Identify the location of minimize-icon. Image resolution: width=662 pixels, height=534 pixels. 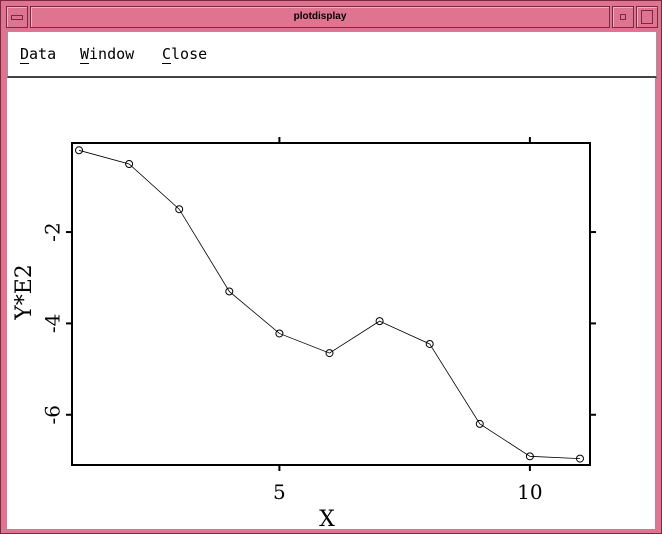
(623, 17).